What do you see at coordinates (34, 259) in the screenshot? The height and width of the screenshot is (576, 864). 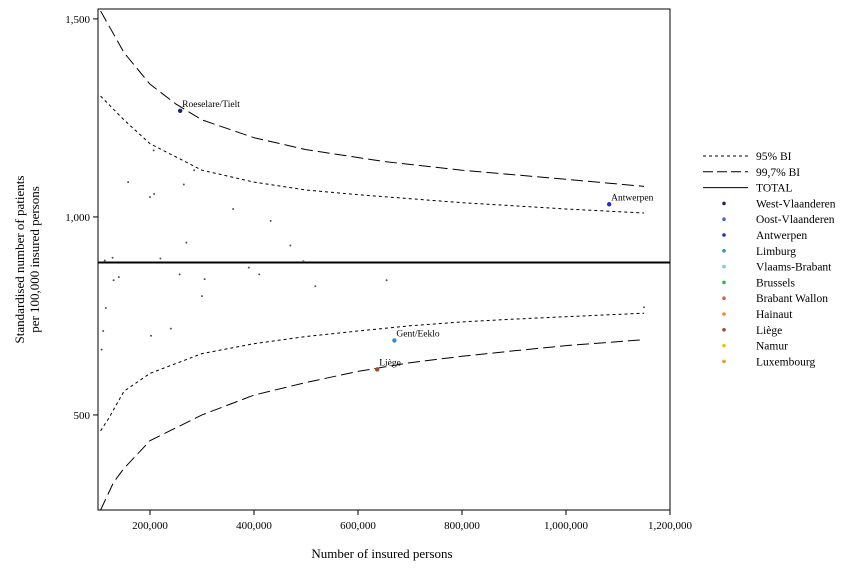 I see `y-axis-title-line: per 100,000 insured persons` at bounding box center [34, 259].